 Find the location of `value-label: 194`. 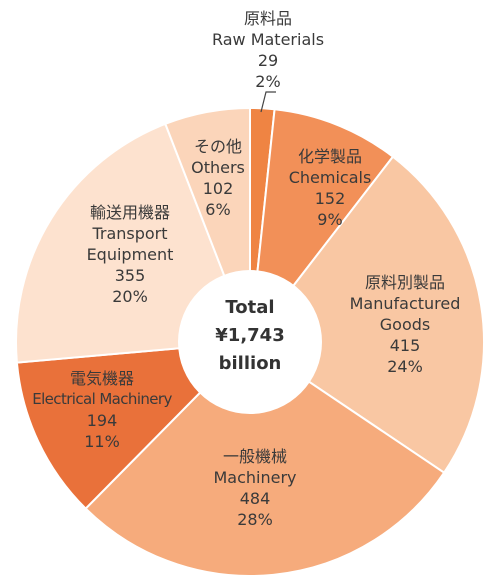

value-label: 194 is located at coordinates (102, 420).